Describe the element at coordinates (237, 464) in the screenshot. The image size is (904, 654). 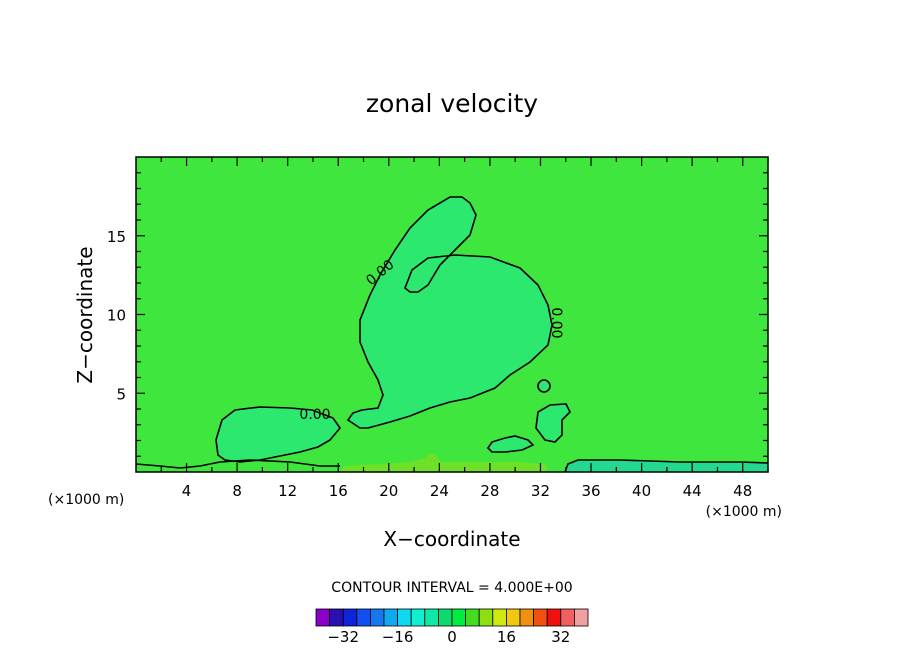
I see `contour-surface-left` at that location.